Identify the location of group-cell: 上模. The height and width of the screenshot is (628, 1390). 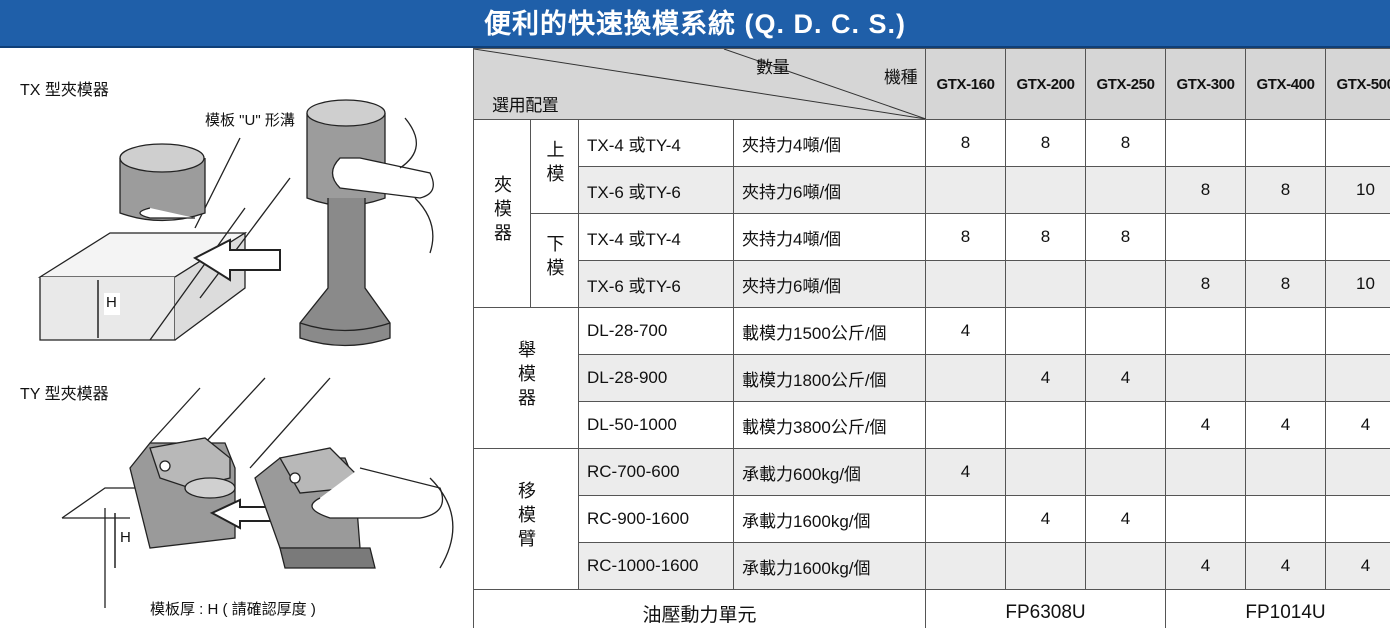
(554, 166).